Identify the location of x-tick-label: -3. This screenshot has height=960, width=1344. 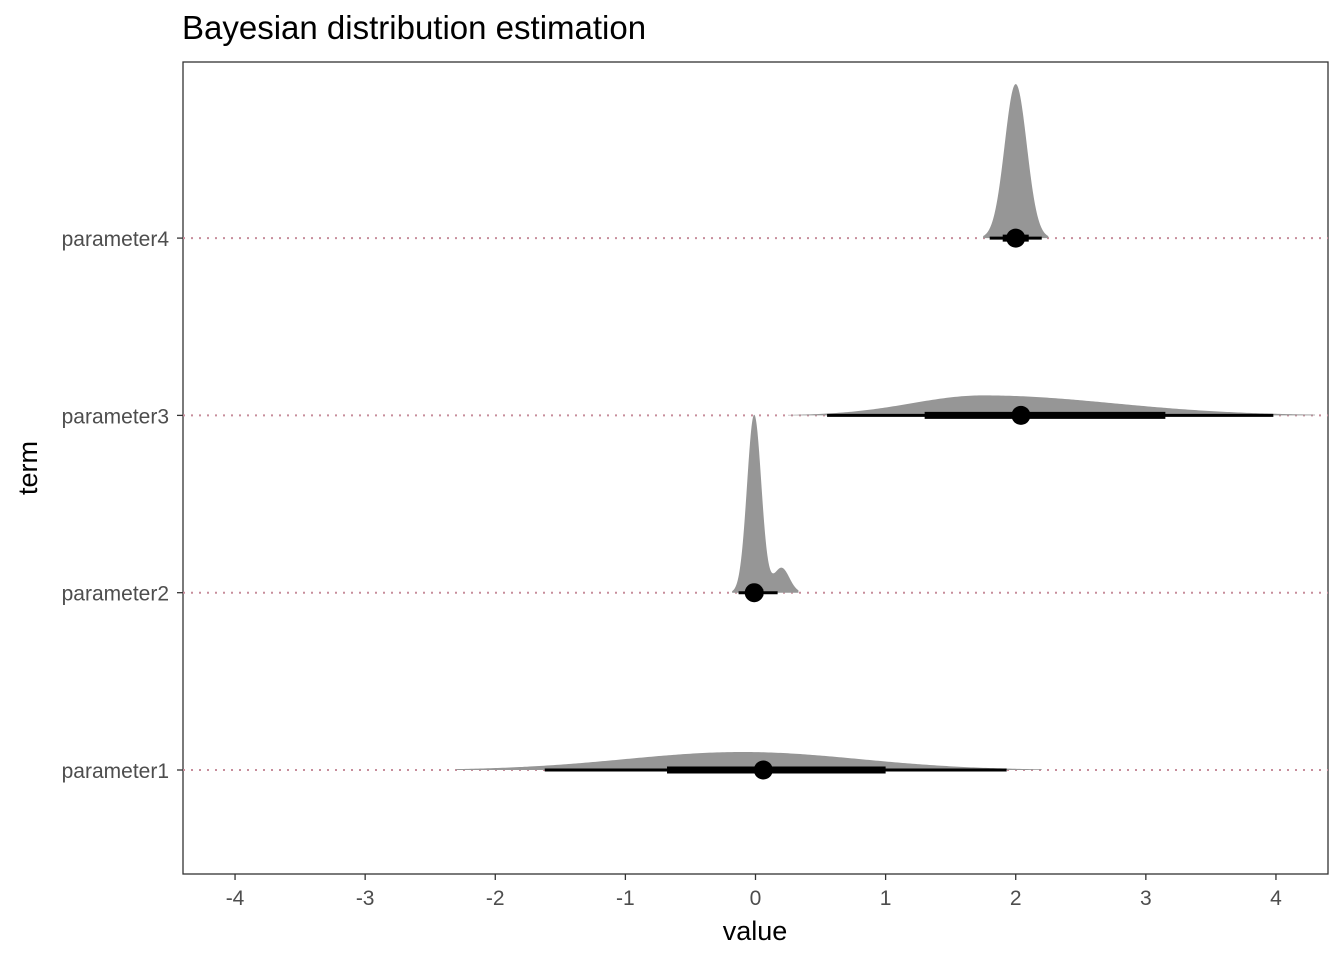
(365, 898).